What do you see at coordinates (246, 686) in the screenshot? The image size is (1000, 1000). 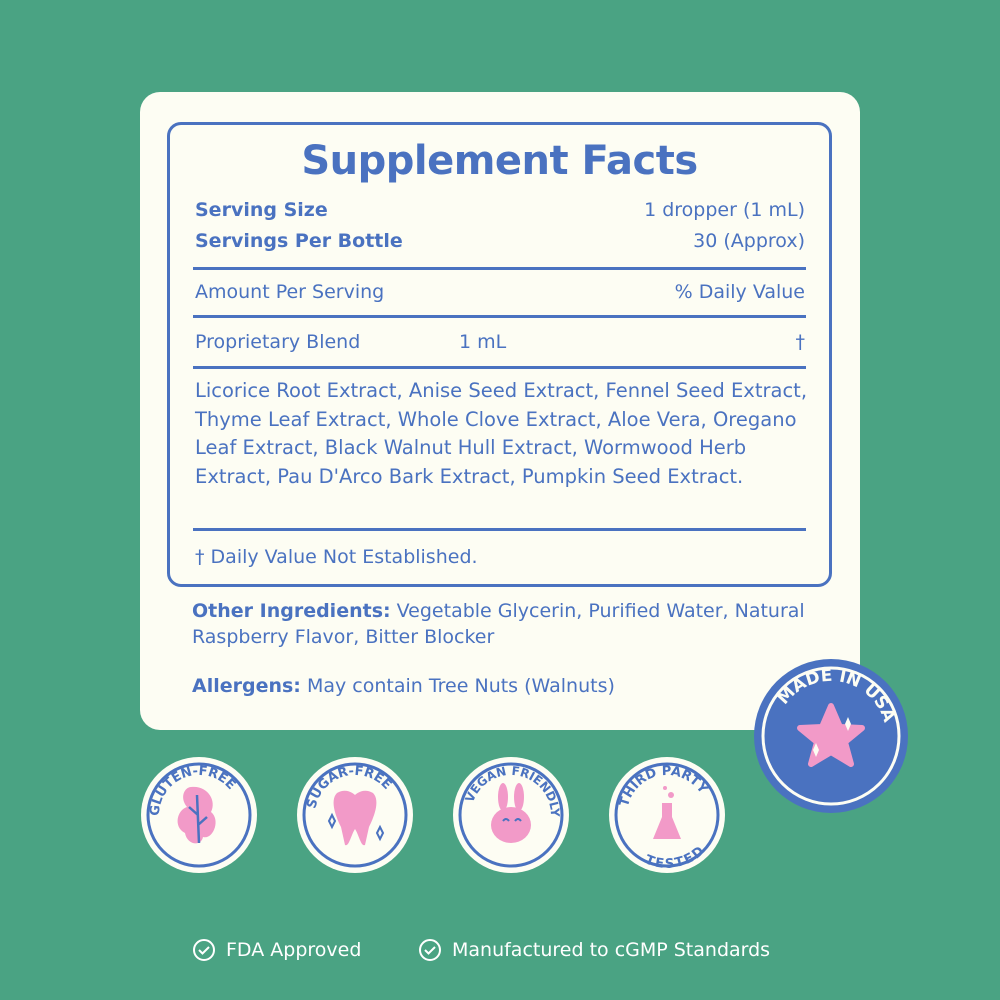 I see `allergens-label: Allergens:` at bounding box center [246, 686].